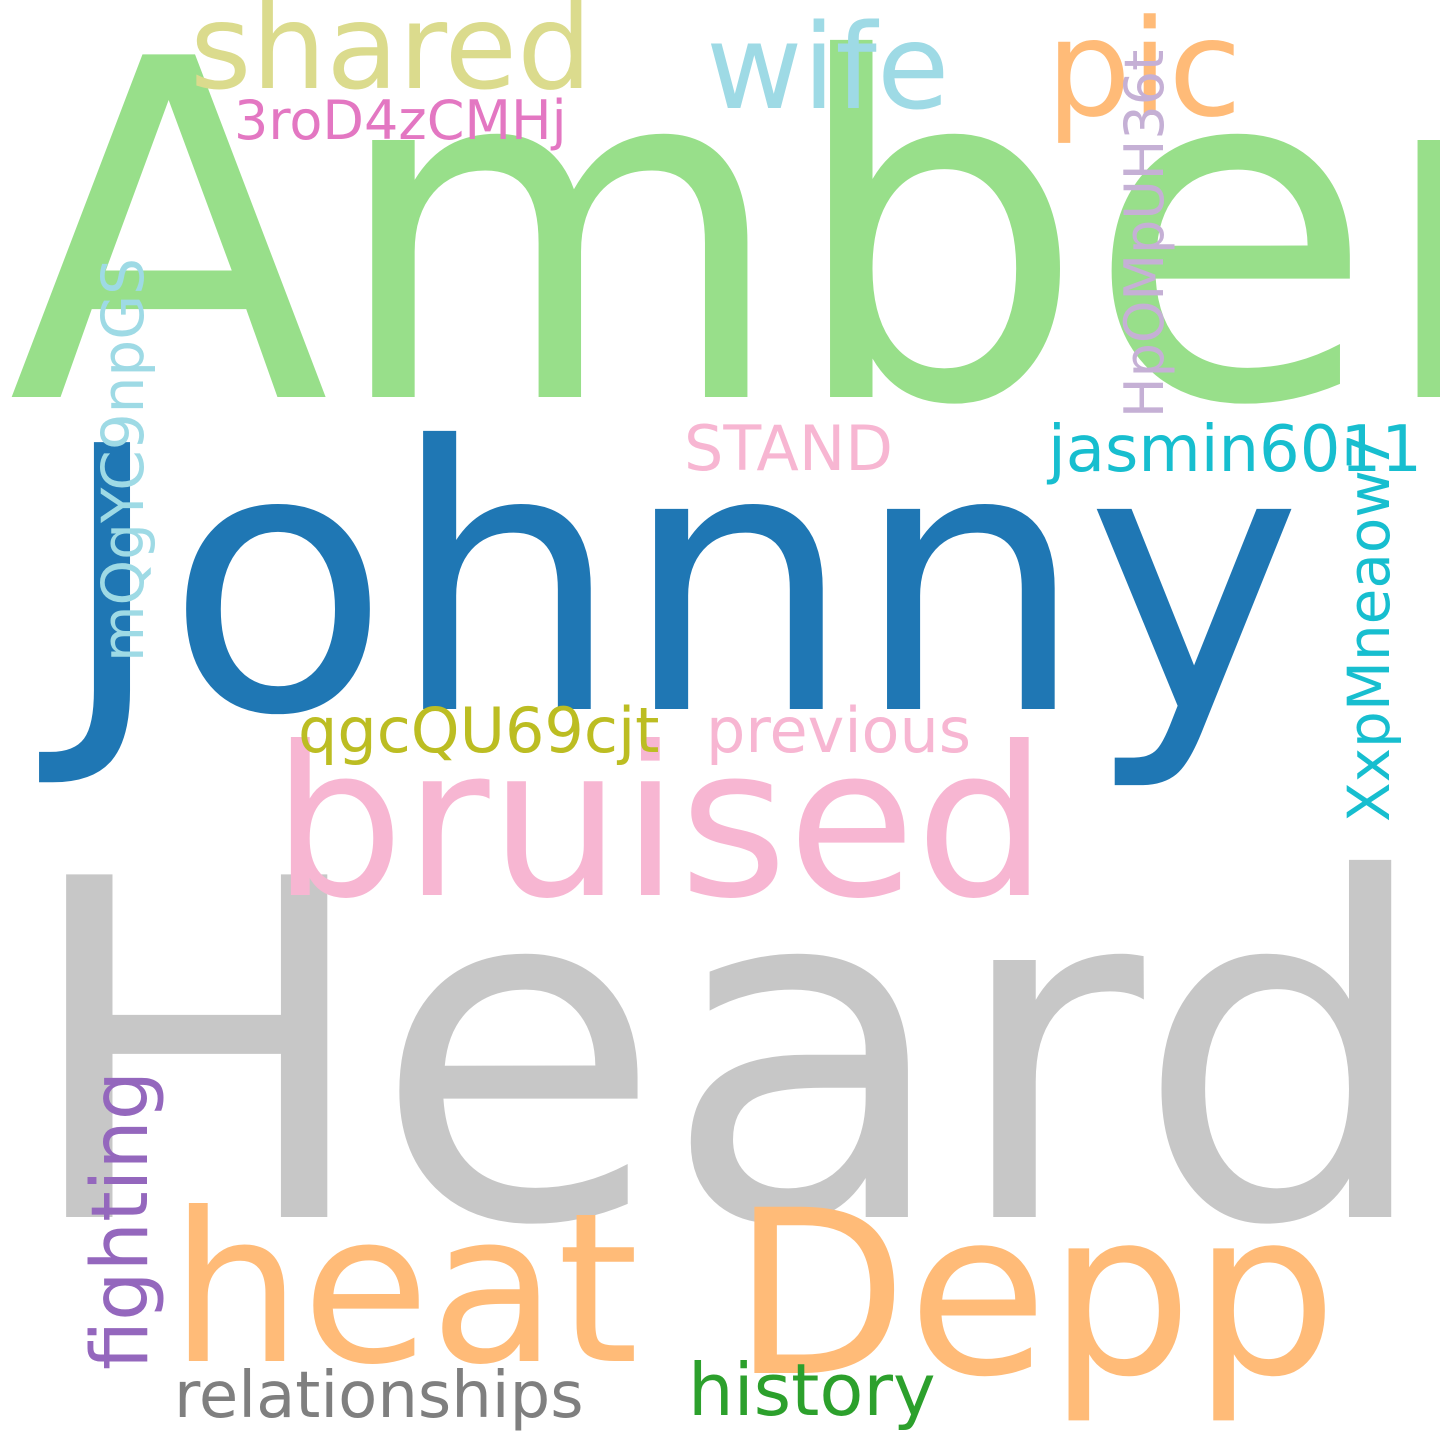 The height and width of the screenshot is (1440, 1440). I want to click on word-pic: pic, so click(1144, 73).